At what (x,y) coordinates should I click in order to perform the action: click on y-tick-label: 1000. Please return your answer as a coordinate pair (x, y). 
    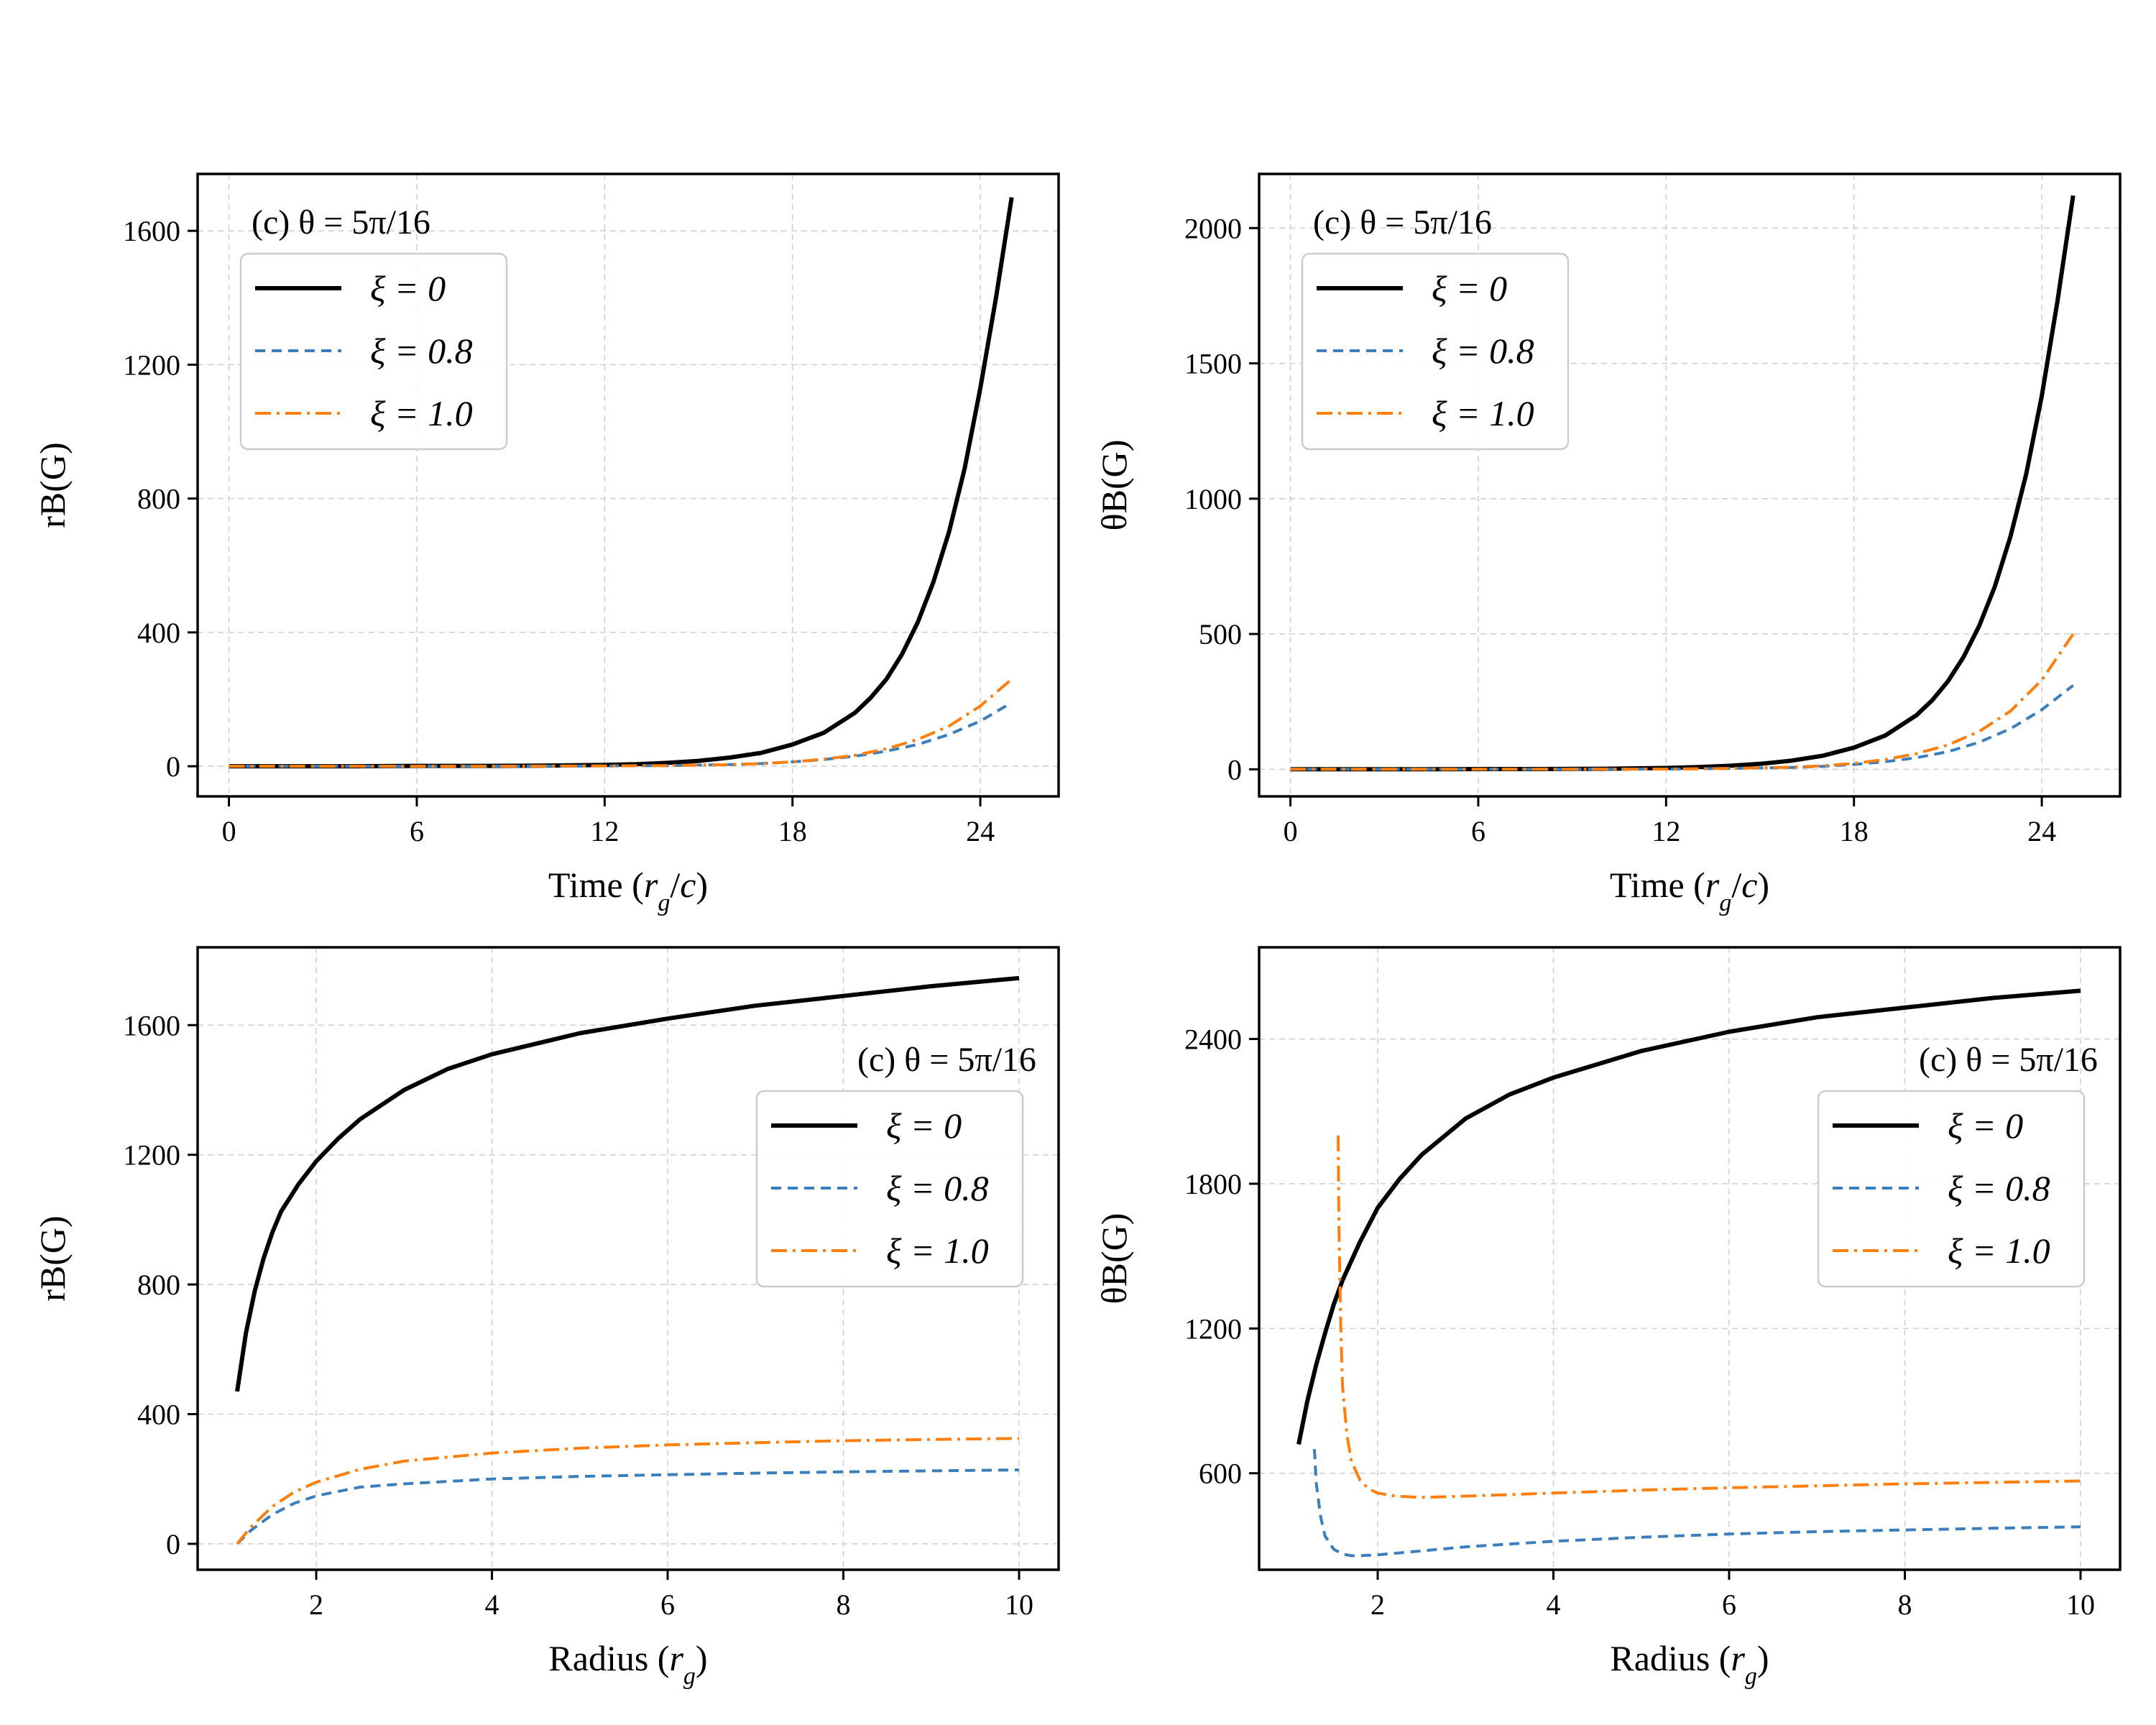
    Looking at the image, I should click on (1213, 499).